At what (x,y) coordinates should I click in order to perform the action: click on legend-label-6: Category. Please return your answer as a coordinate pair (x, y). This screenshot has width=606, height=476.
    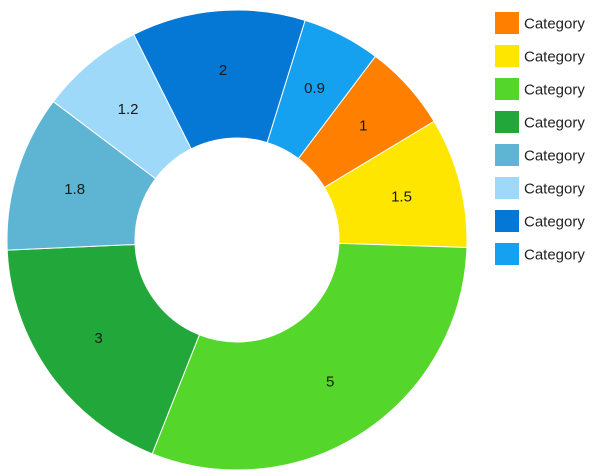
    Looking at the image, I should click on (554, 189).